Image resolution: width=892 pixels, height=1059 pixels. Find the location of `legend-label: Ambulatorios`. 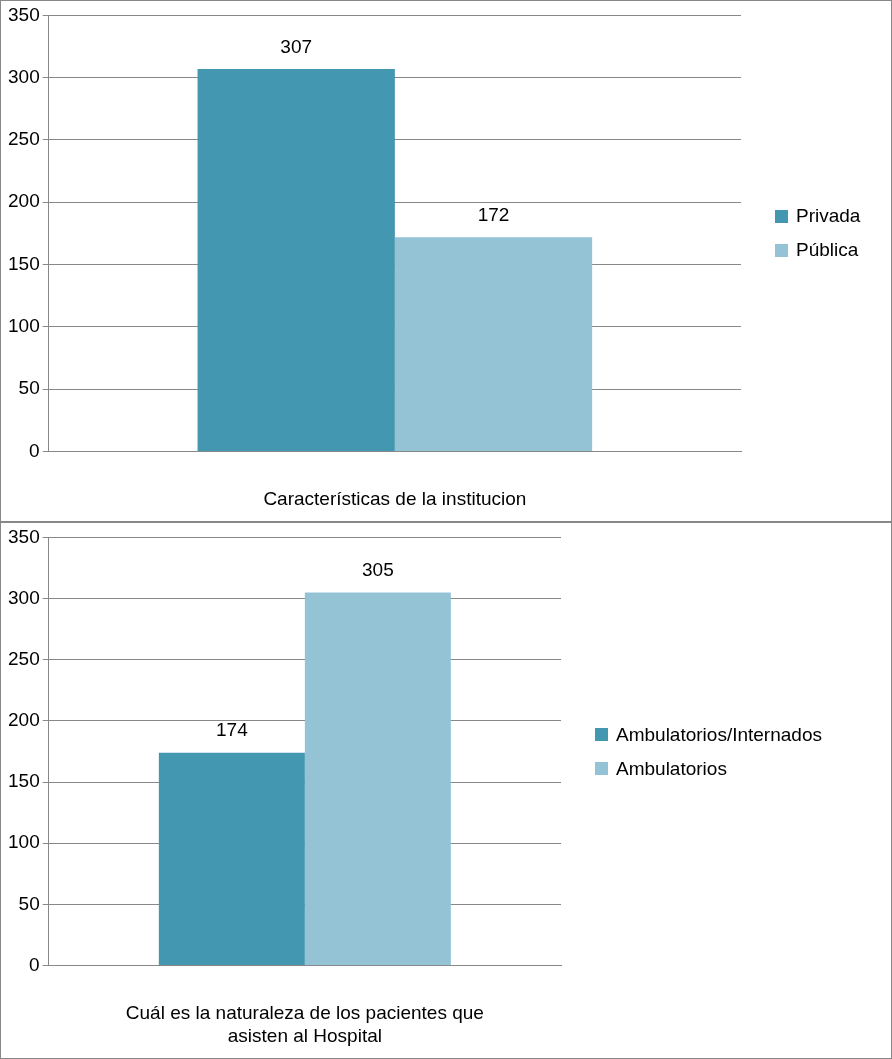

legend-label: Ambulatorios is located at coordinates (671, 768).